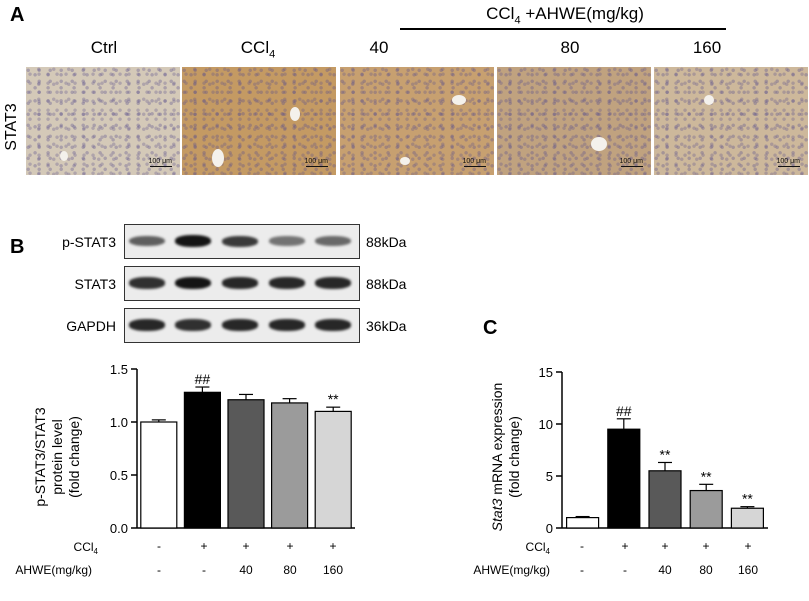 Image resolution: width=809 pixels, height=601 pixels. What do you see at coordinates (497, 457) in the screenshot?
I see `chart-c-ylabel-line-1: Stat3 mRNA expression` at bounding box center [497, 457].